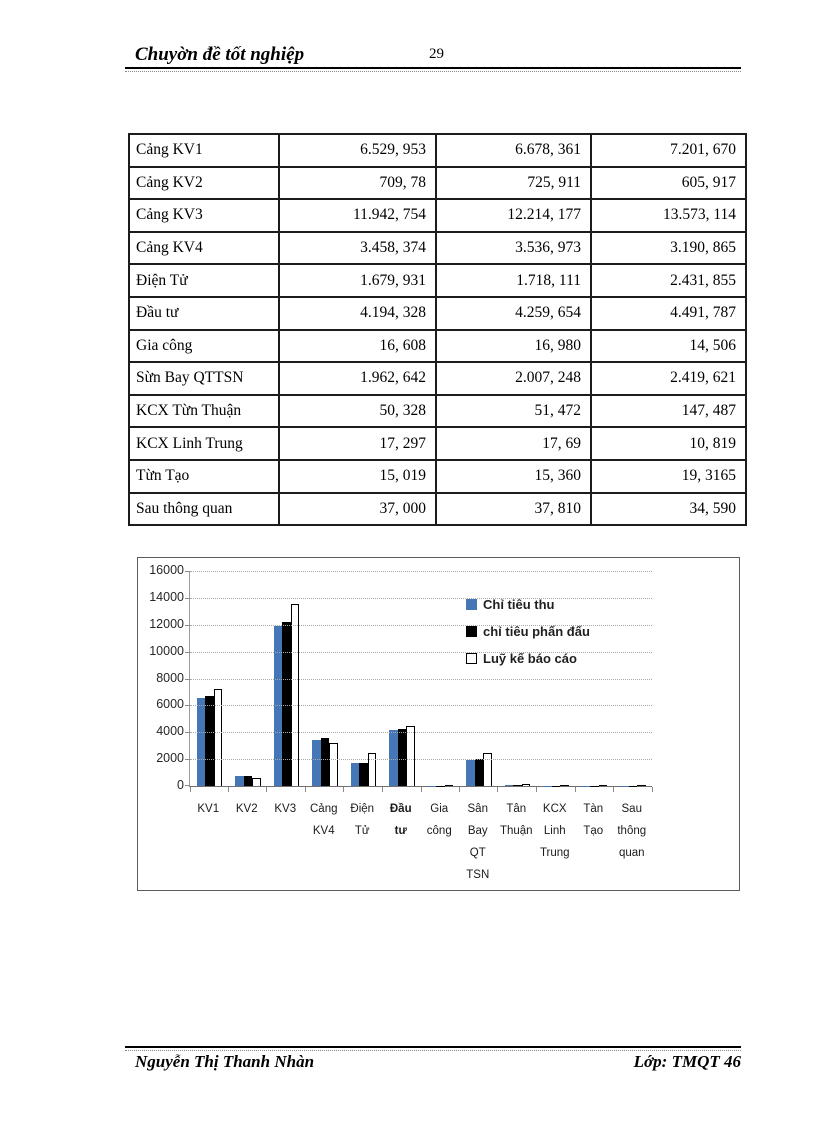 The width and height of the screenshot is (816, 1123). Describe the element at coordinates (204, 509) in the screenshot. I see `row-label: Sau thông quan` at that location.